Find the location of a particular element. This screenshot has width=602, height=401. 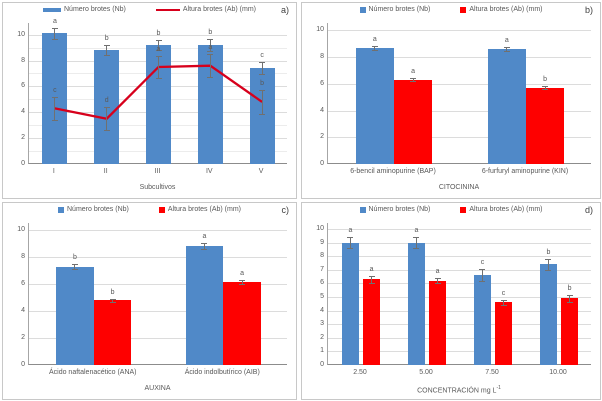

legend-item: Altura brotes (Ab) (mm) is located at coordinates (205, 9).